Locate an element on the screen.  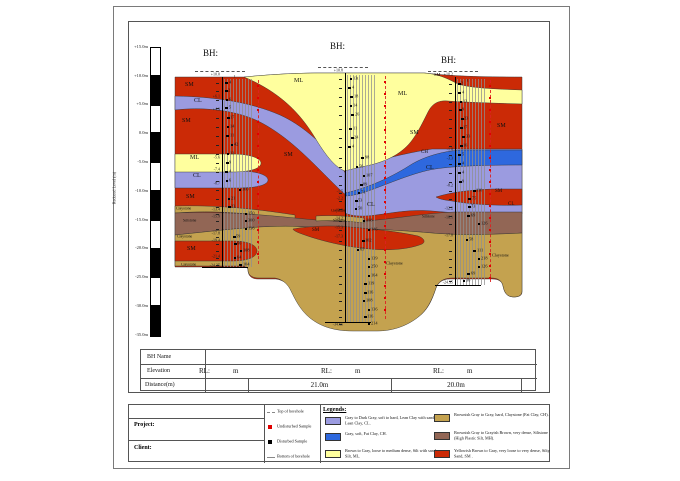
scale-tick-label: -30.0m is located at coordinates (141, 306).